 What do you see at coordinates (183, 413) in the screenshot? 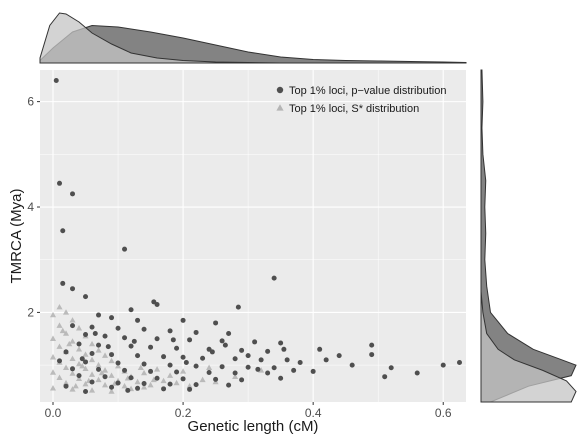
I see `x-tick-label: 0.2` at bounding box center [183, 413].